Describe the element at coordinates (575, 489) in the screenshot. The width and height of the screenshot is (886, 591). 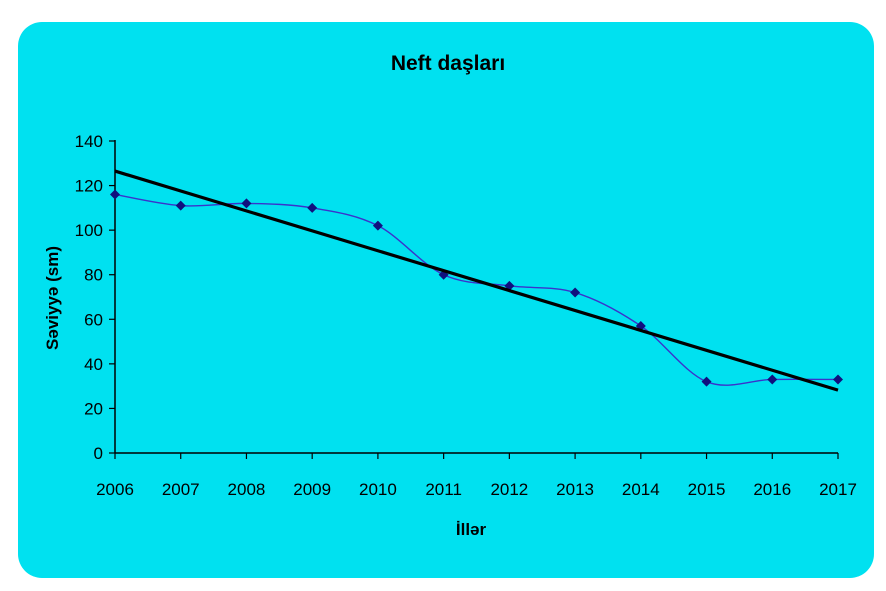
I see `x-tick-label: 2013` at that location.